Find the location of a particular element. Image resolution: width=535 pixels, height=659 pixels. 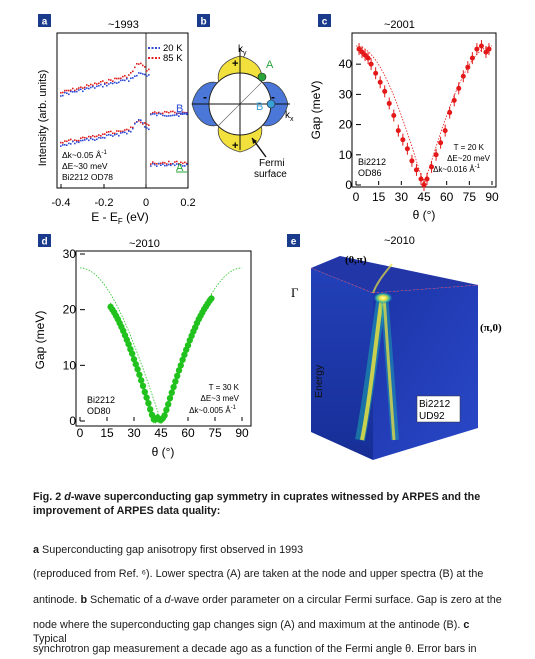

panel-e-letter-box is located at coordinates (293, 240).